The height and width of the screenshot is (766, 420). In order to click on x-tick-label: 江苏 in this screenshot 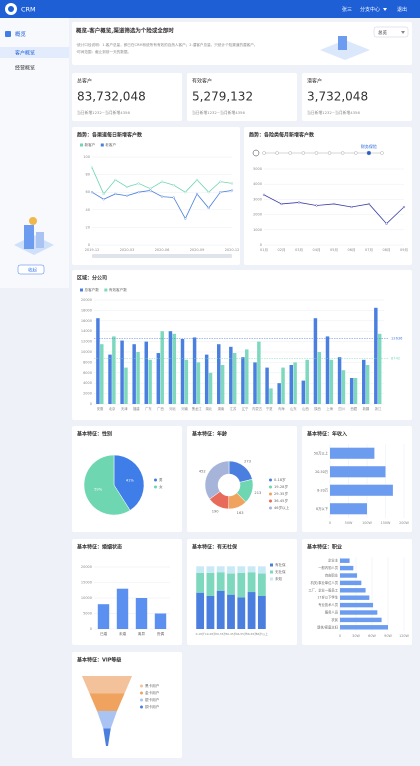, I will do `click(233, 408)`.